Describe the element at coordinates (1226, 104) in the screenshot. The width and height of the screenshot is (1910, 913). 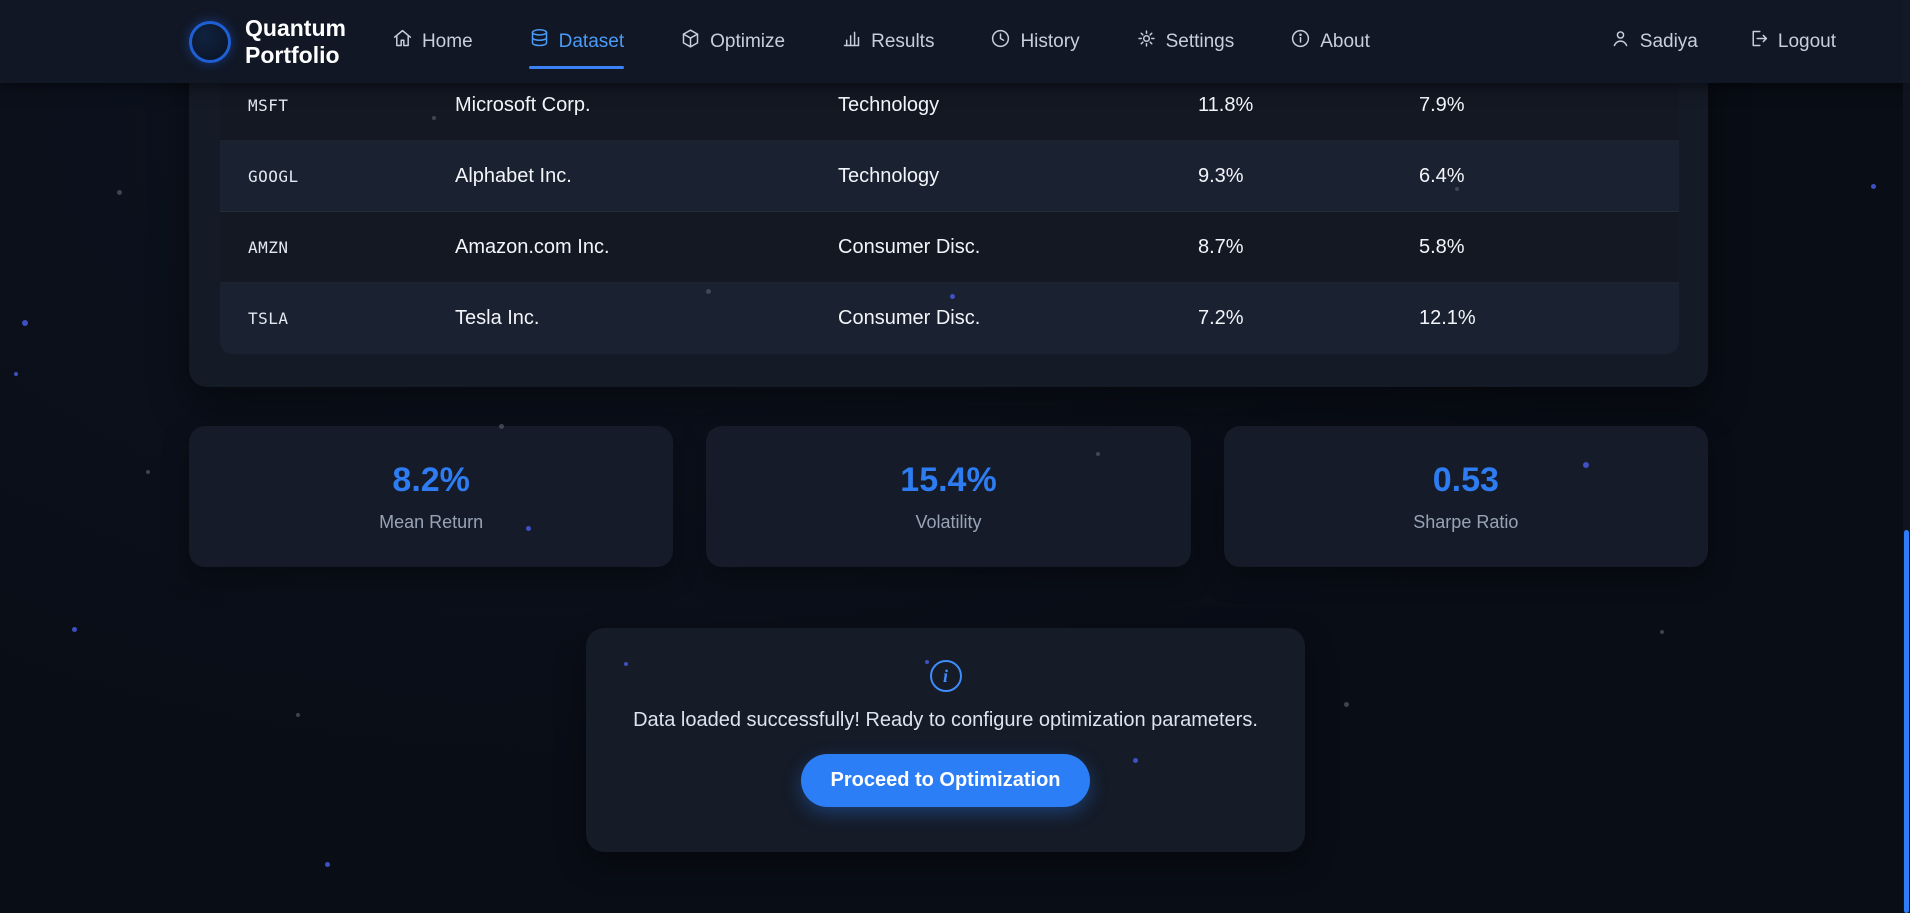
I see `value-a-cell: 11.8%` at that location.